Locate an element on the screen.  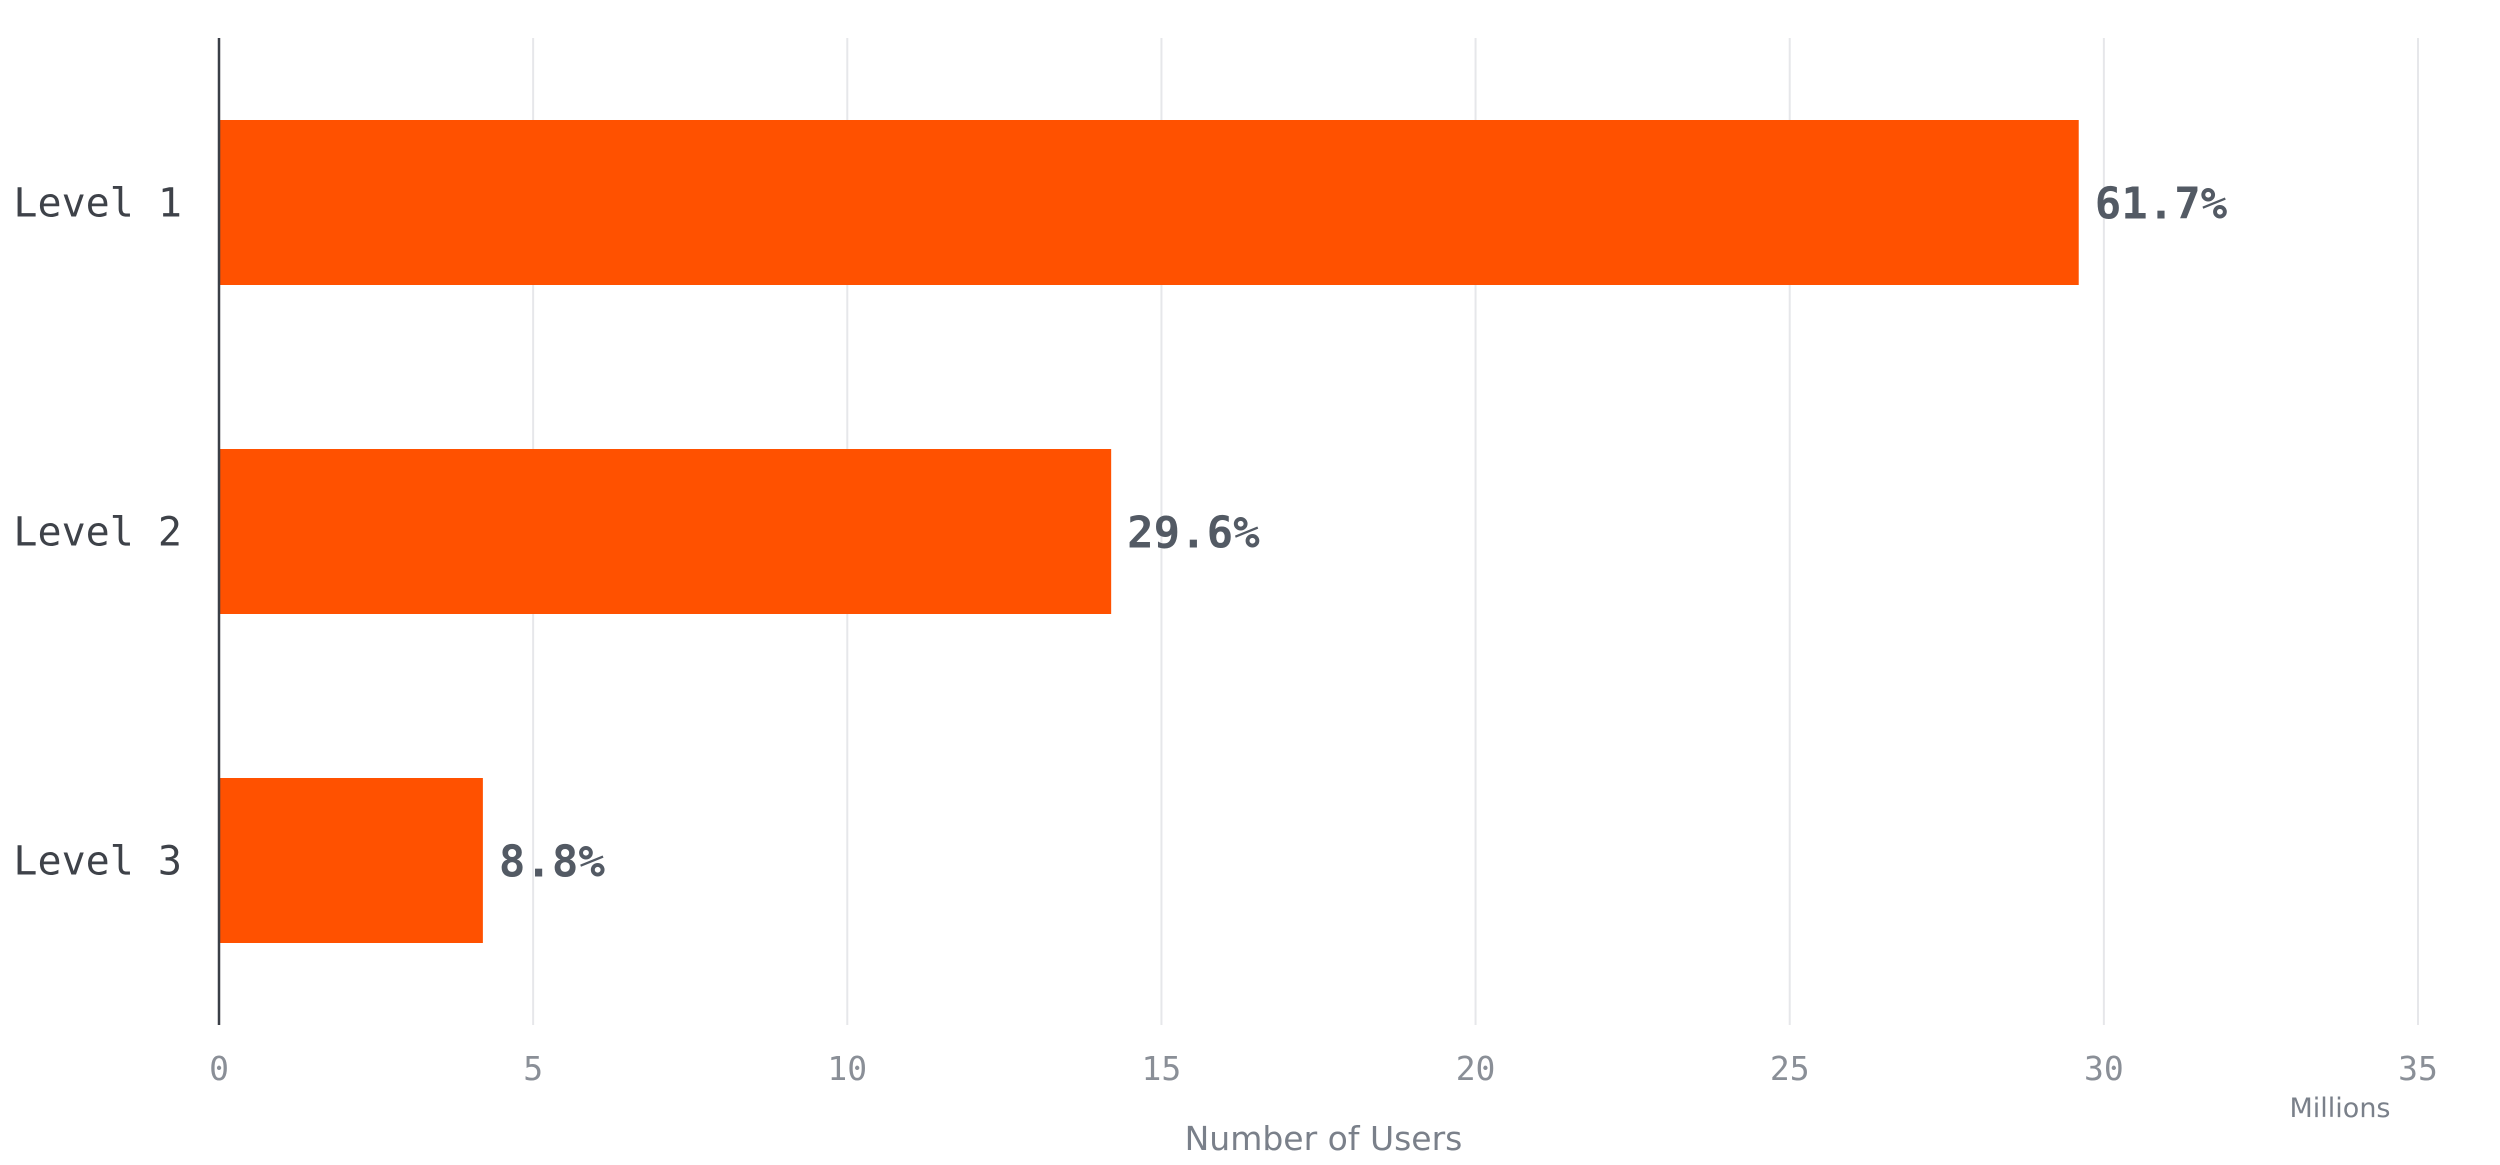
data-label-1: 61.7% is located at coordinates (2161, 204).